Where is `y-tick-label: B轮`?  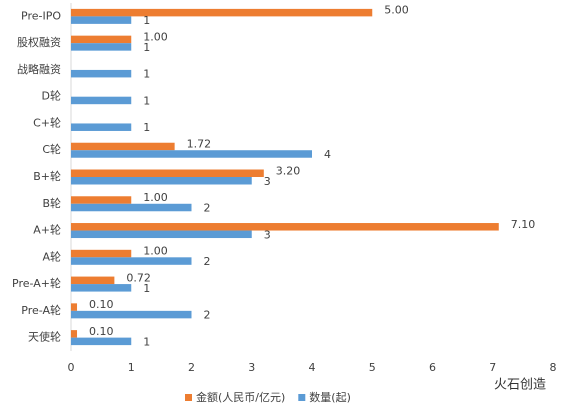 y-tick-label: B轮 is located at coordinates (51, 203).